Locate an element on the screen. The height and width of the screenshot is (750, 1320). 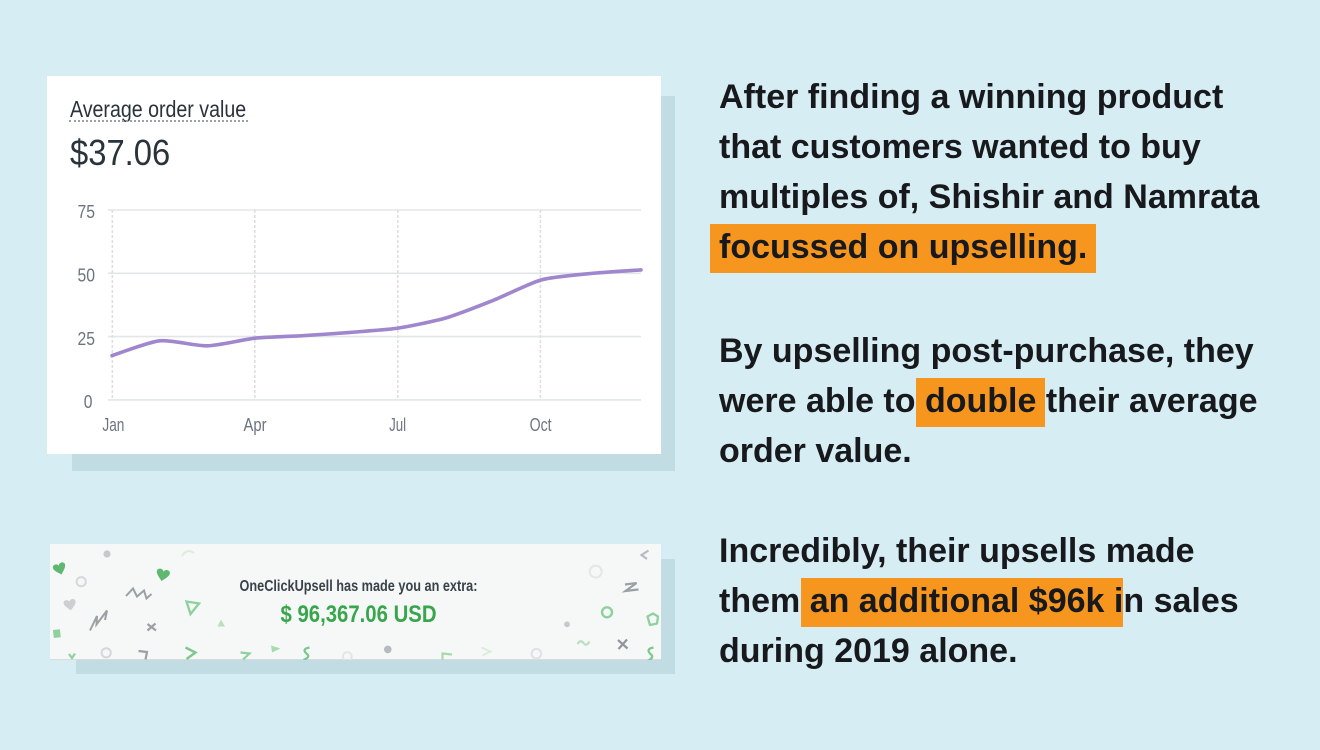
svg-text: 75 is located at coordinates (87, 212).